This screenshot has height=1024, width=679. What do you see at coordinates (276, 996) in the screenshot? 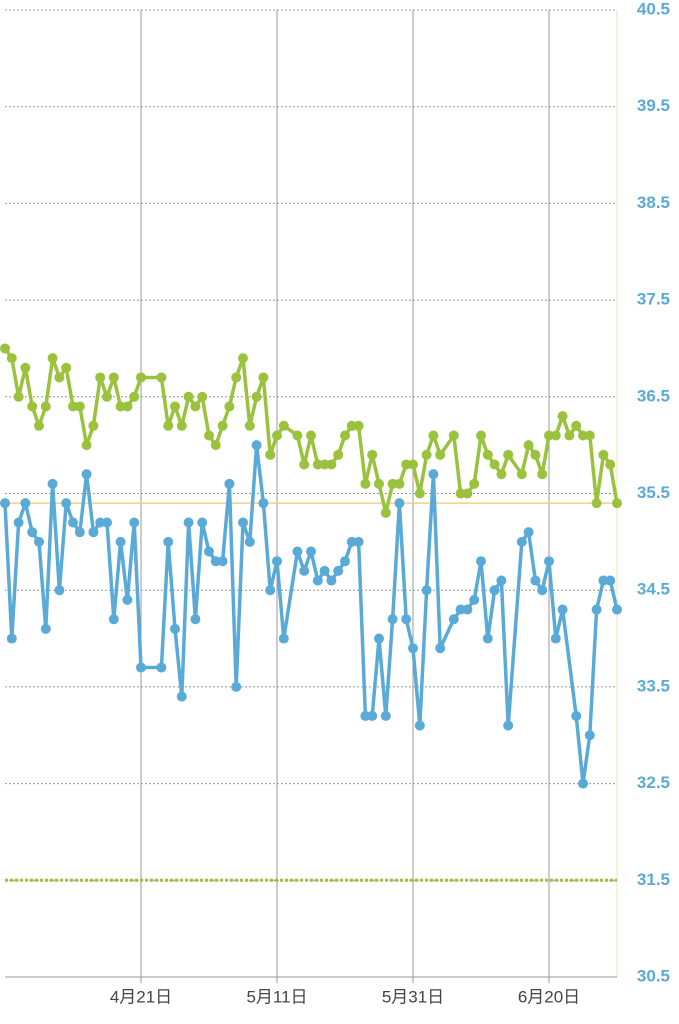
I see `x-tick-label: 5月11日` at bounding box center [276, 996].